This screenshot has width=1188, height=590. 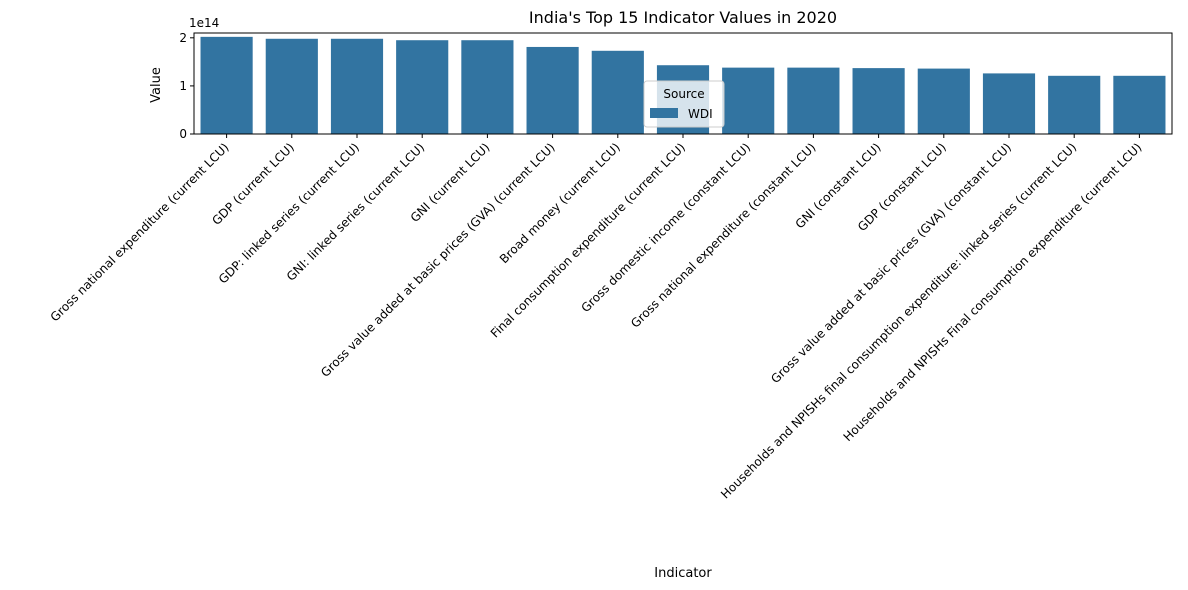 What do you see at coordinates (683, 94) in the screenshot?
I see `legend-title: Source` at bounding box center [683, 94].